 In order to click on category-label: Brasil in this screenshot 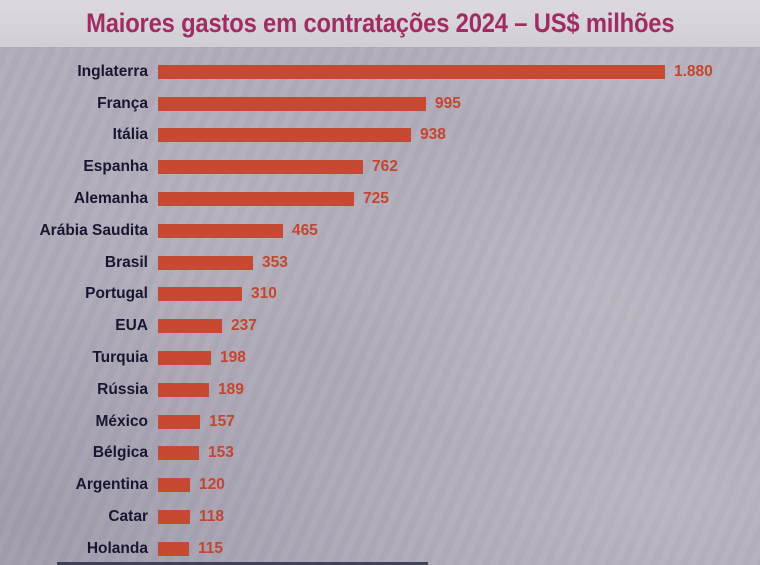, I will do `click(126, 262)`.